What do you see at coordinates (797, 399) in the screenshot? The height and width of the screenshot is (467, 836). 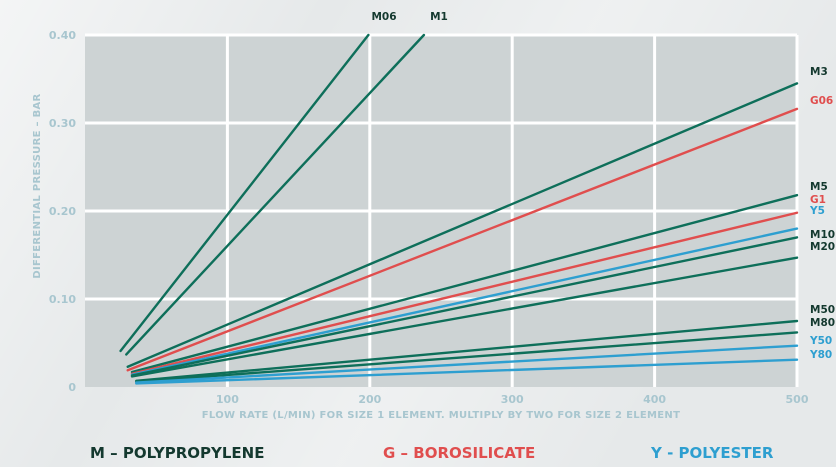 I see `x-tick-label: 500` at bounding box center [797, 399].